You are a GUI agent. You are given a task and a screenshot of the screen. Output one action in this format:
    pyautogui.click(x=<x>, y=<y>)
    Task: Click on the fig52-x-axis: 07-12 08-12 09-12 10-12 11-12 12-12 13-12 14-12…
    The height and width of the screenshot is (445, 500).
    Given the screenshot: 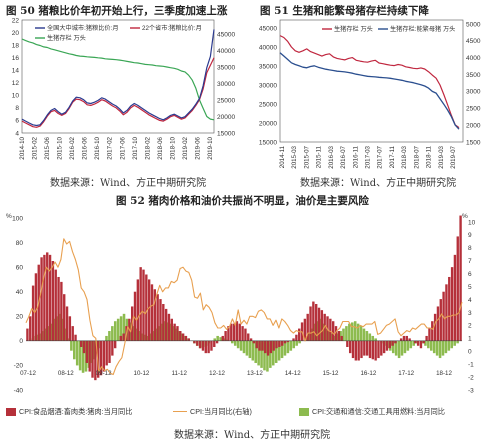 What is the action you would take?
    pyautogui.click(x=236, y=373)
    